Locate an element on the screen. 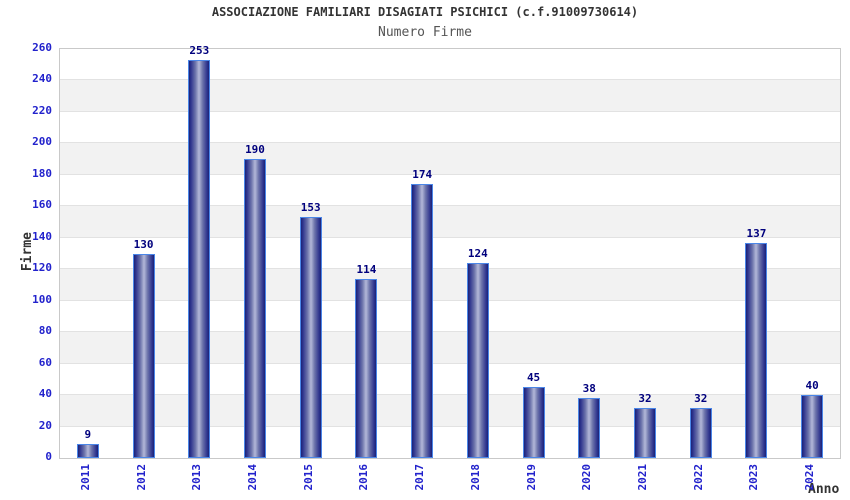 Image resolution: width=850 pixels, height=500 pixels. bar-value-label: 253 is located at coordinates (199, 51).